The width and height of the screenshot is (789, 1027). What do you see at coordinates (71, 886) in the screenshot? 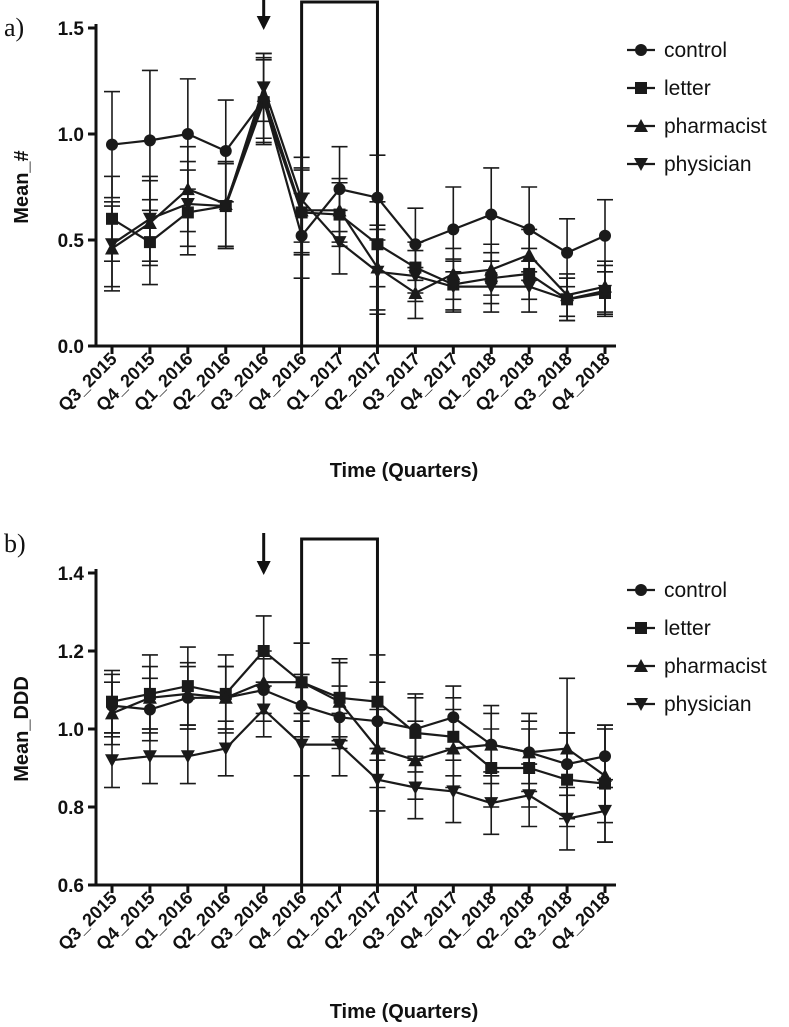
I see `y-tick-label: 0.6` at bounding box center [71, 886].